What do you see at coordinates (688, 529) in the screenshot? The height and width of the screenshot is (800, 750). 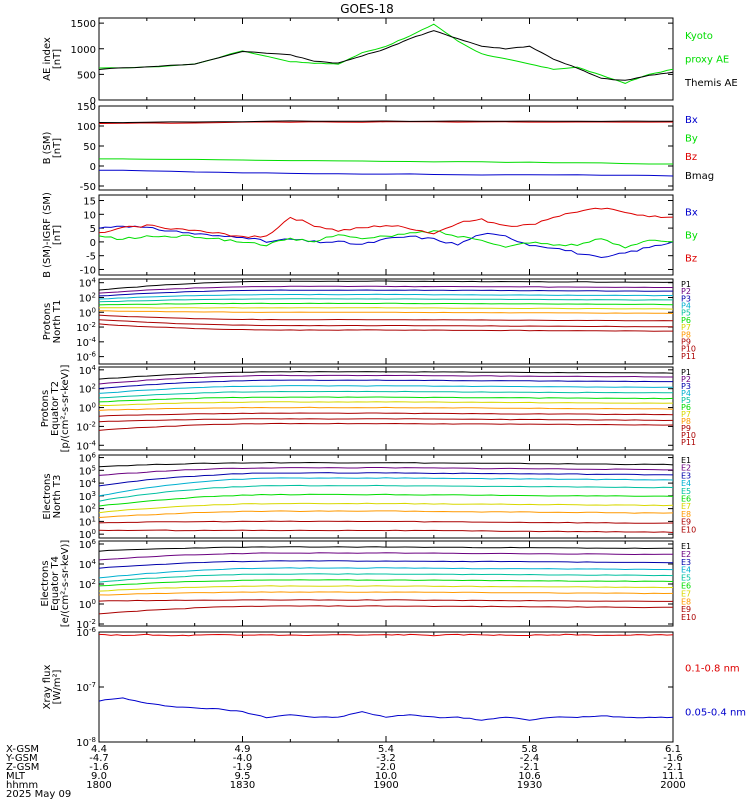 I see `legend-enorth-e10: E10` at bounding box center [688, 529].